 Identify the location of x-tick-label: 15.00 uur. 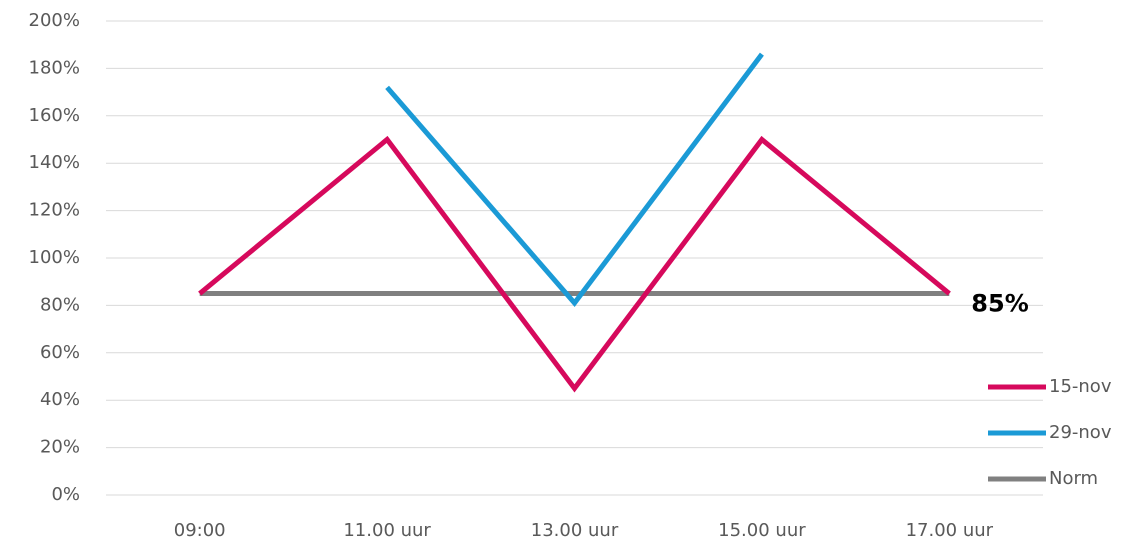
(762, 530).